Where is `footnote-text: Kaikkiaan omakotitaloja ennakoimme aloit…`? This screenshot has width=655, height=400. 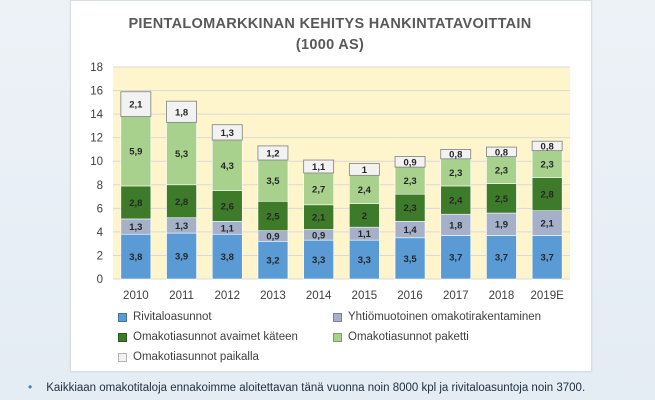 footnote-text: Kaikkiaan omakotitaloja ennakoimme aloit… is located at coordinates (316, 388).